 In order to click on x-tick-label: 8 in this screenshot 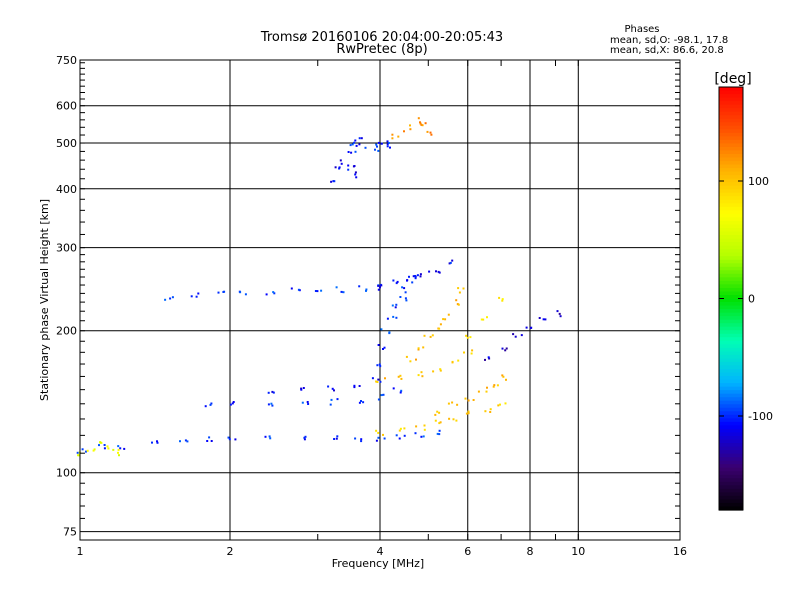, I will do `click(530, 551)`.